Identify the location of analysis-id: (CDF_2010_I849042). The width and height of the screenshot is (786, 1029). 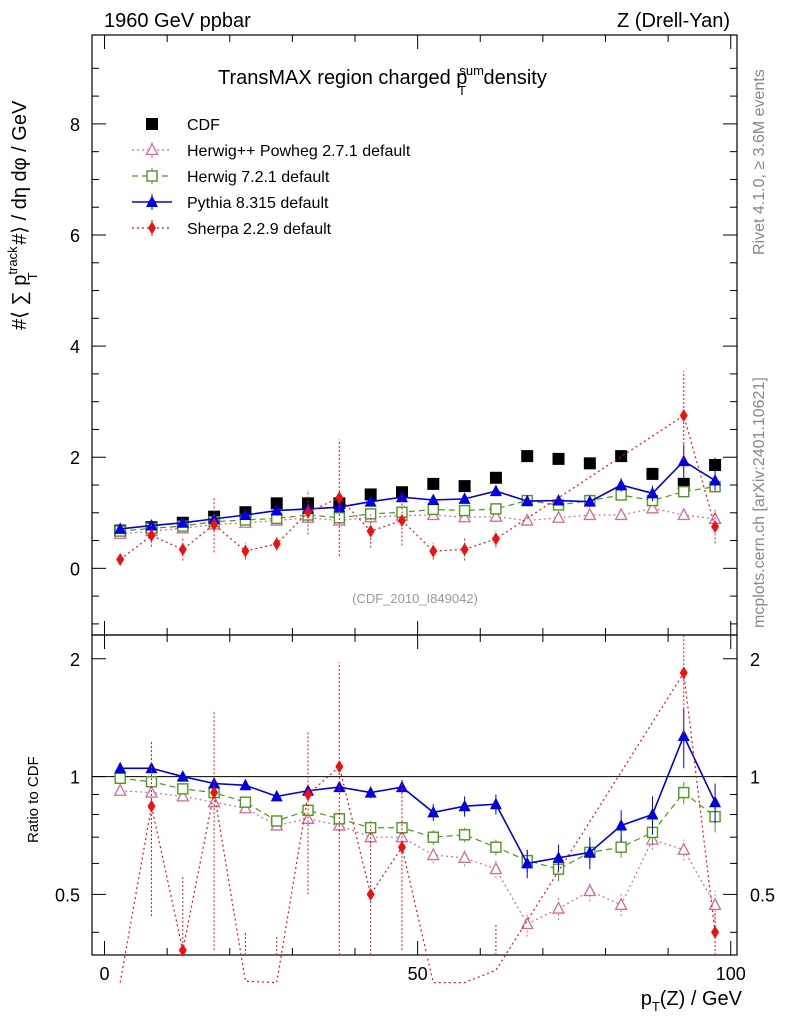
(415, 598).